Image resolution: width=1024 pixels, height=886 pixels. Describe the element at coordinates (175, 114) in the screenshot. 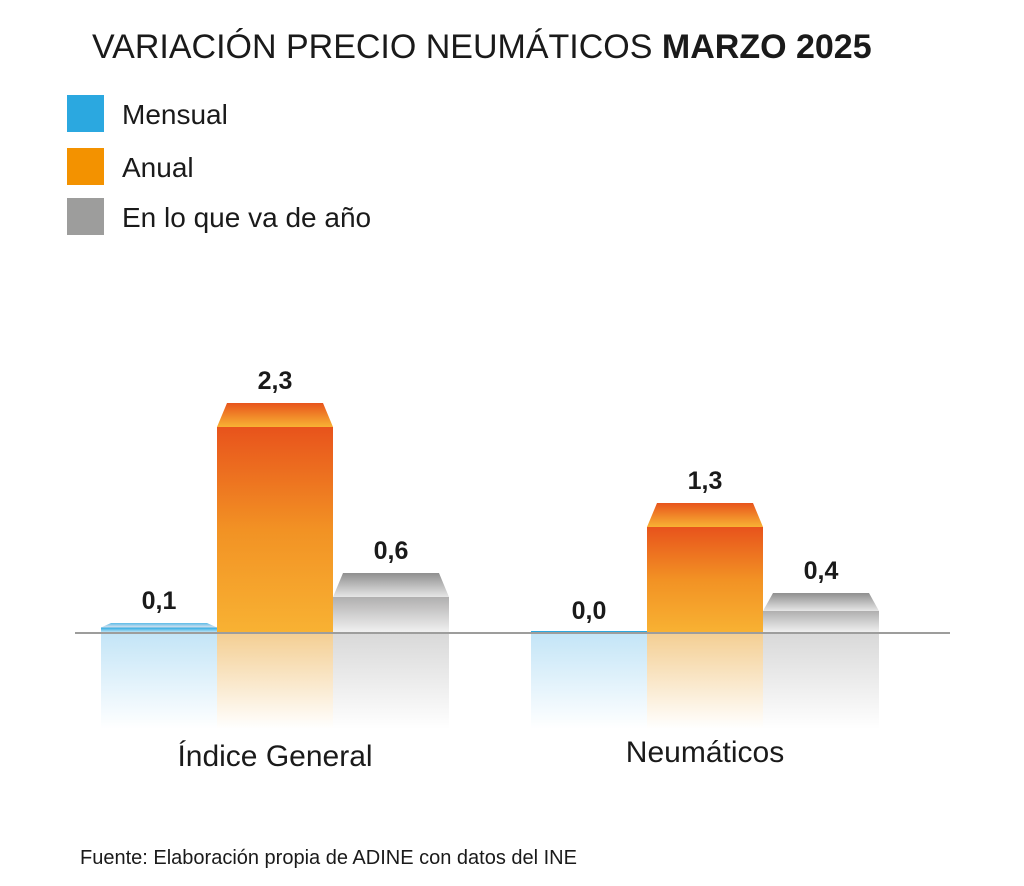

I see `legend-label-0: Mensual` at that location.